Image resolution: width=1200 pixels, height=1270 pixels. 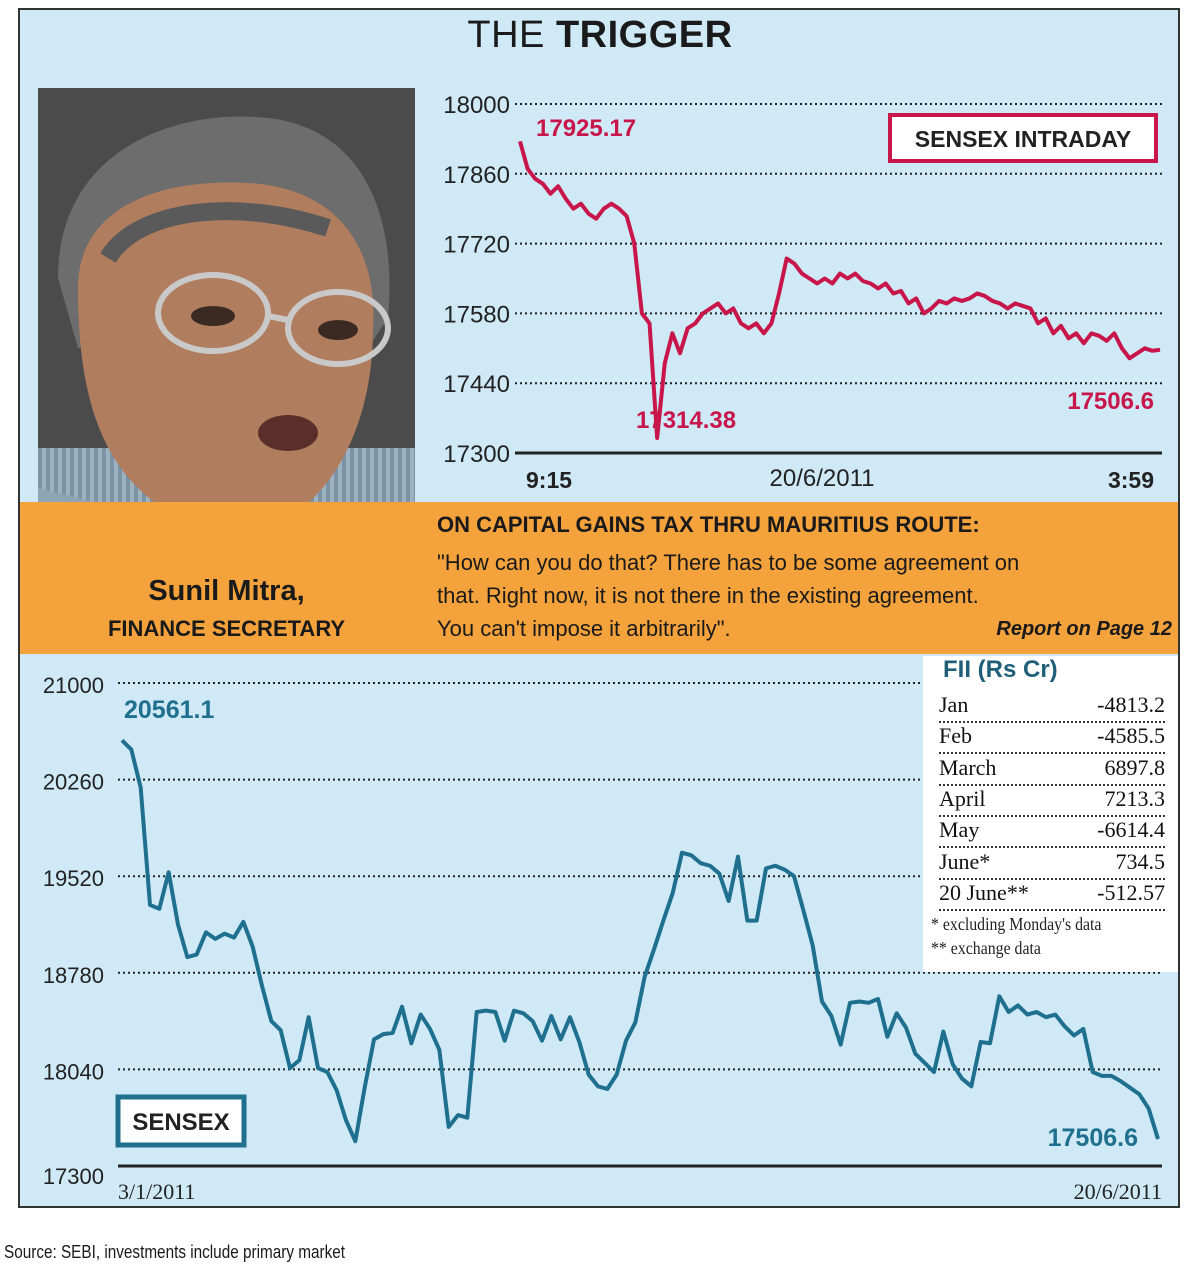 I want to click on fii-row: Feb -4585.5, so click(x=1052, y=738).